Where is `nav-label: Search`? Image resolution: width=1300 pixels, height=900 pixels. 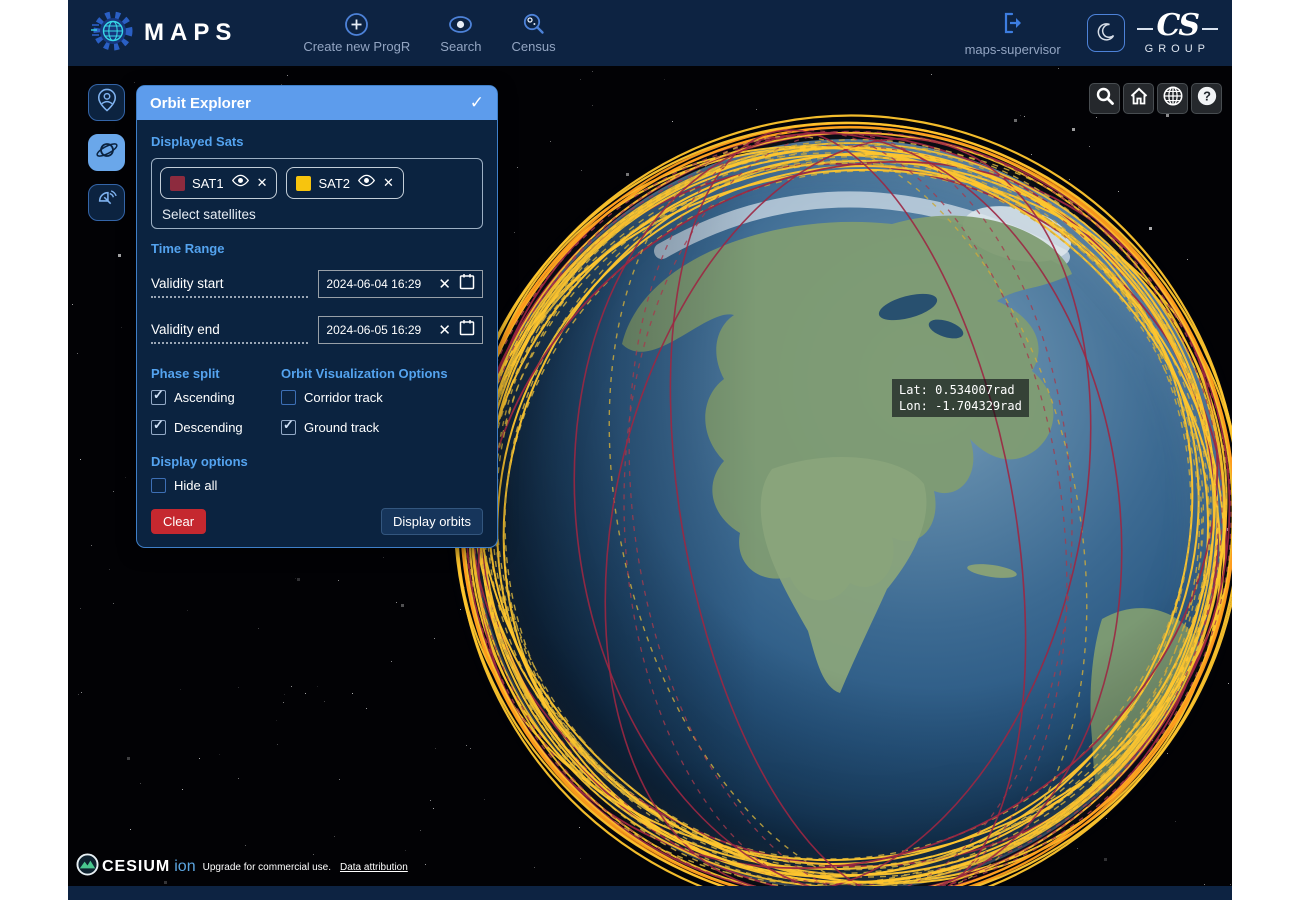
nav-label: Search is located at coordinates (461, 46).